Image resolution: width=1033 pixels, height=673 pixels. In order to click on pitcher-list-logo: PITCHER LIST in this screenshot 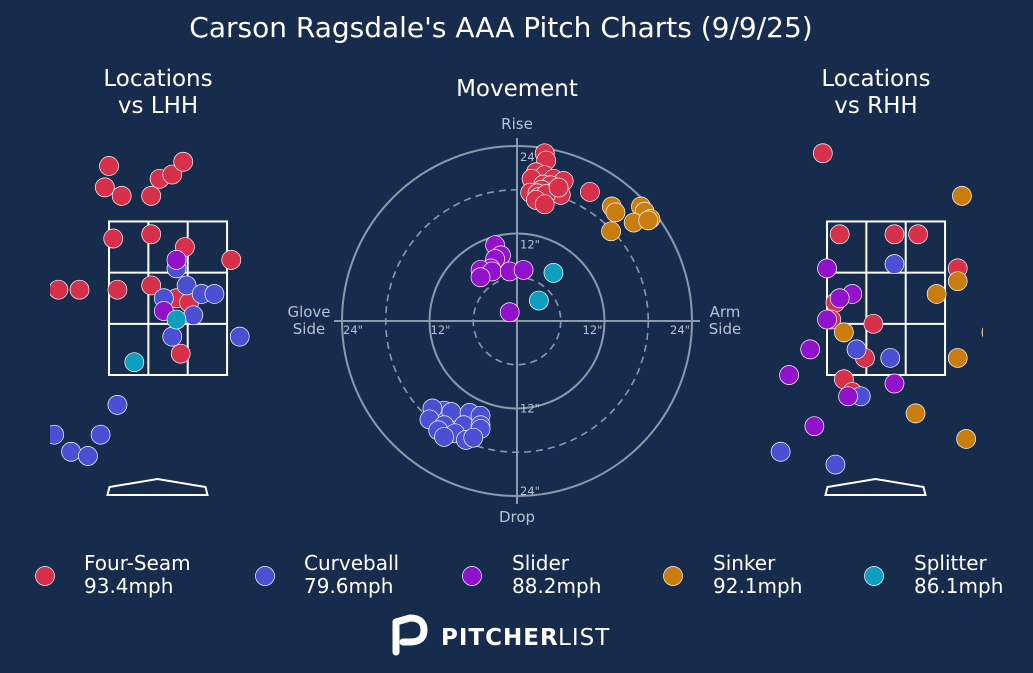, I will do `click(501, 635)`.